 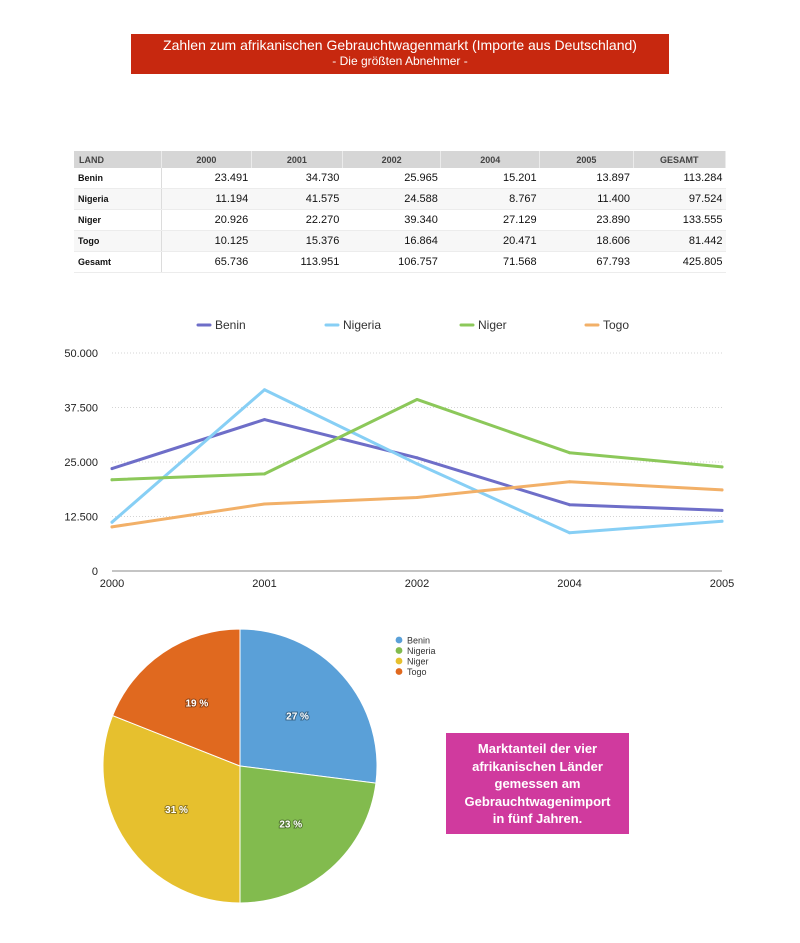 What do you see at coordinates (206, 241) in the screenshot?
I see `value-cell: 10.125` at bounding box center [206, 241].